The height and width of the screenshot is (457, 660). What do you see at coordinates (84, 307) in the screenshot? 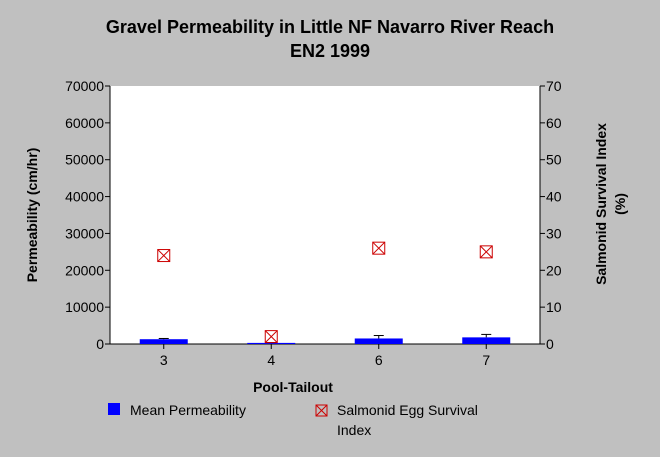
I see `y-tick-label: 10000` at bounding box center [84, 307].